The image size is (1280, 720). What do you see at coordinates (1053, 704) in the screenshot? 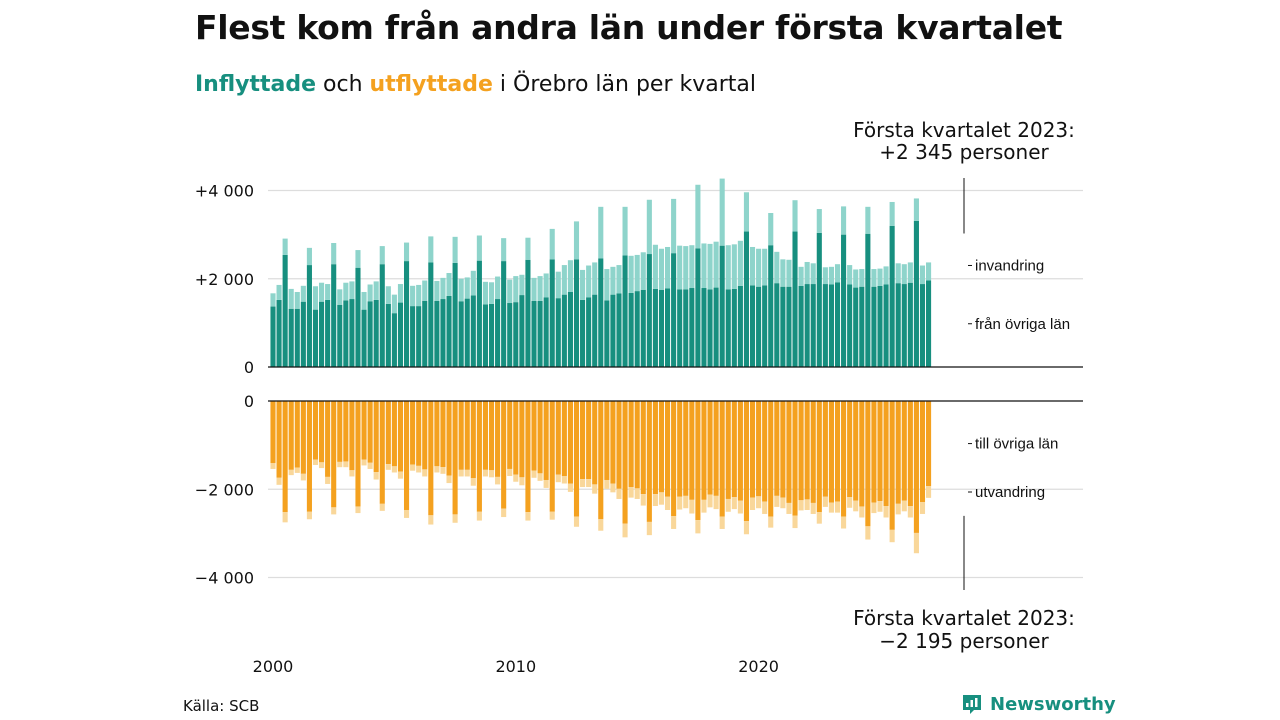
I see `brand-name: Newsworthy` at bounding box center [1053, 704].